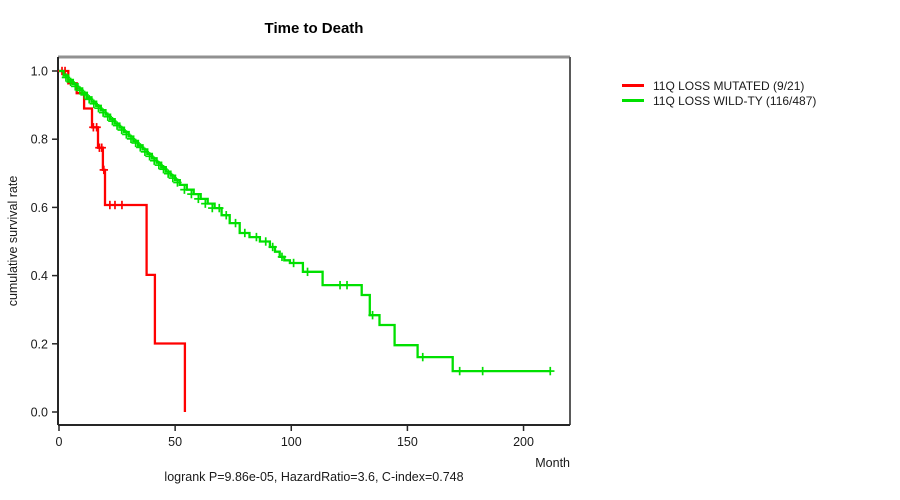 The width and height of the screenshot is (900, 500). Describe the element at coordinates (59, 442) in the screenshot. I see `x-tick-label: 0` at that location.